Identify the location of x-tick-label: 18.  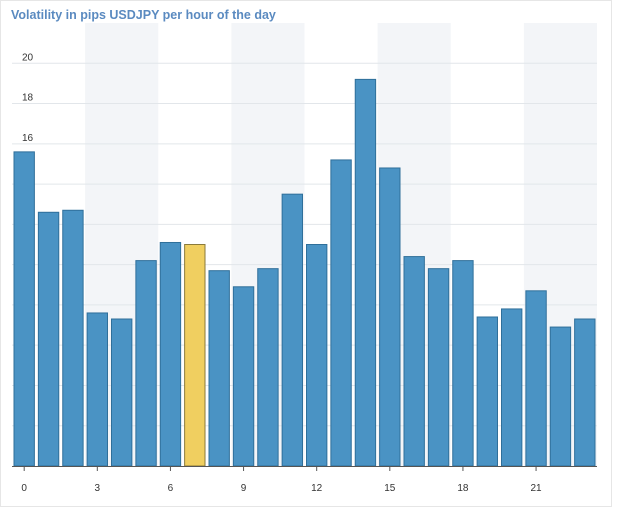
(463, 488).